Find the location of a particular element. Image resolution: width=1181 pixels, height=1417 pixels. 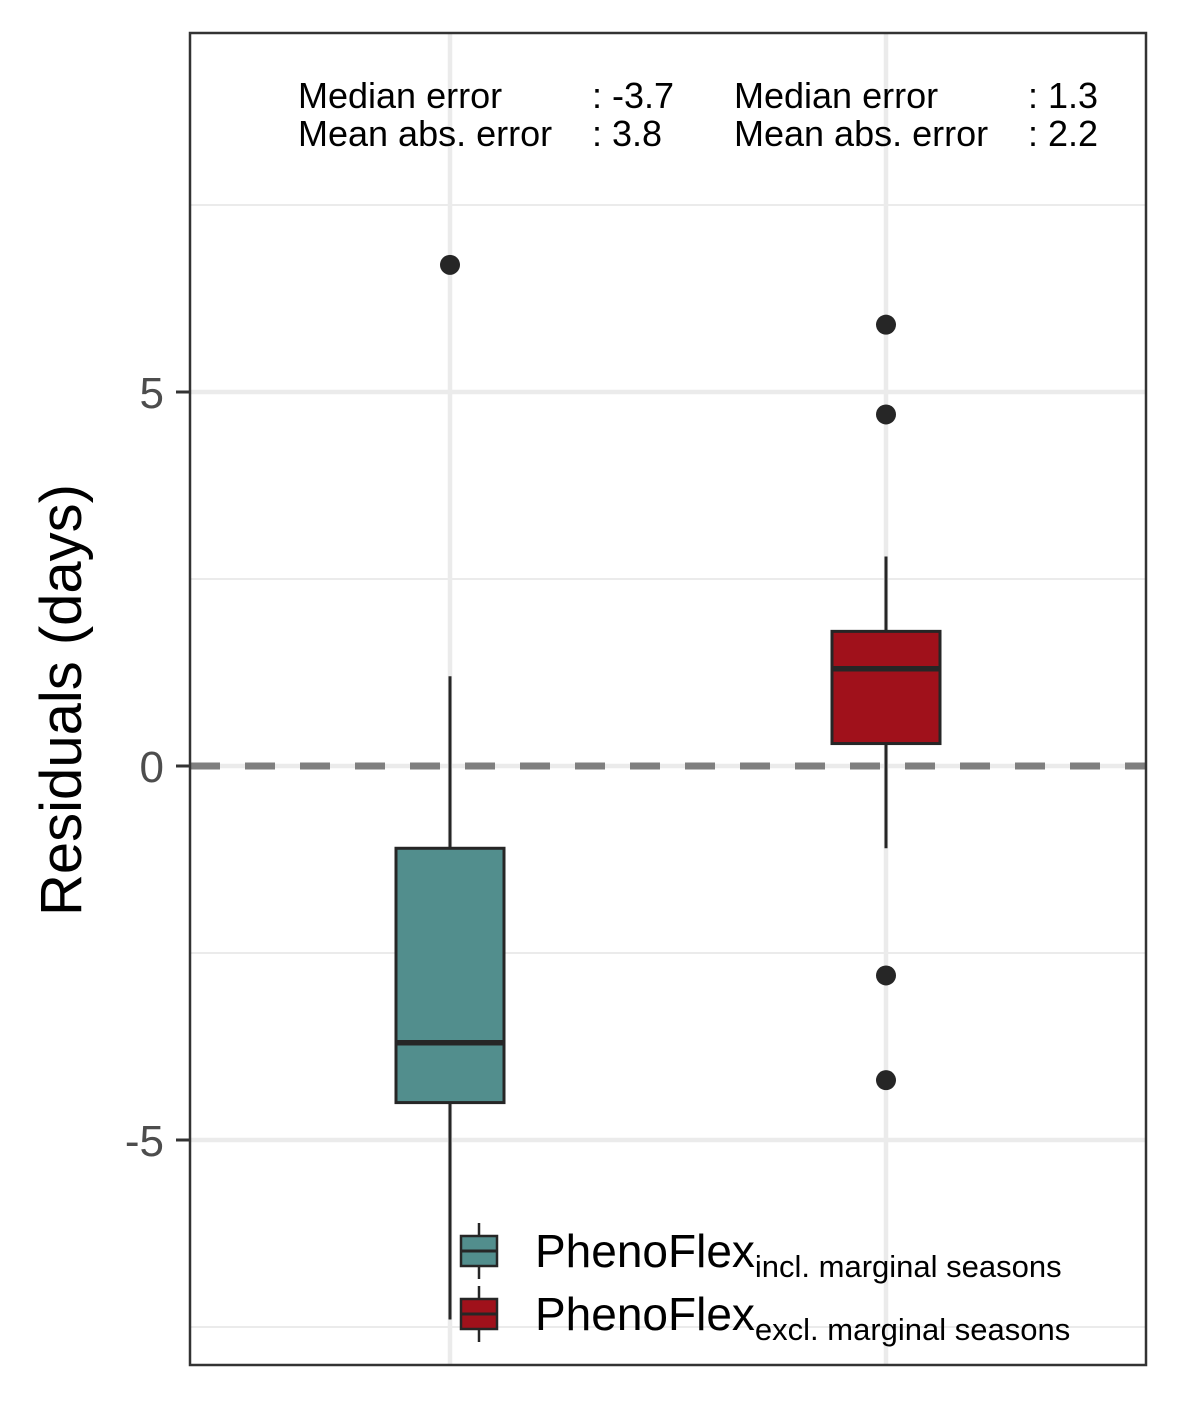

legend-label: PhenoFlexincl. marginal seasons is located at coordinates (798, 1254).